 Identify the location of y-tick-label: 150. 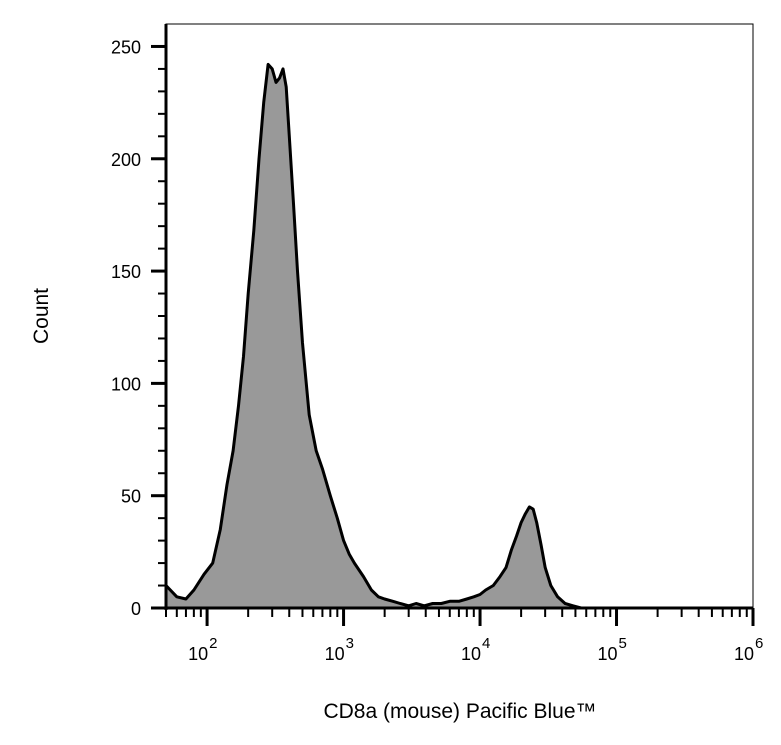
(126, 272).